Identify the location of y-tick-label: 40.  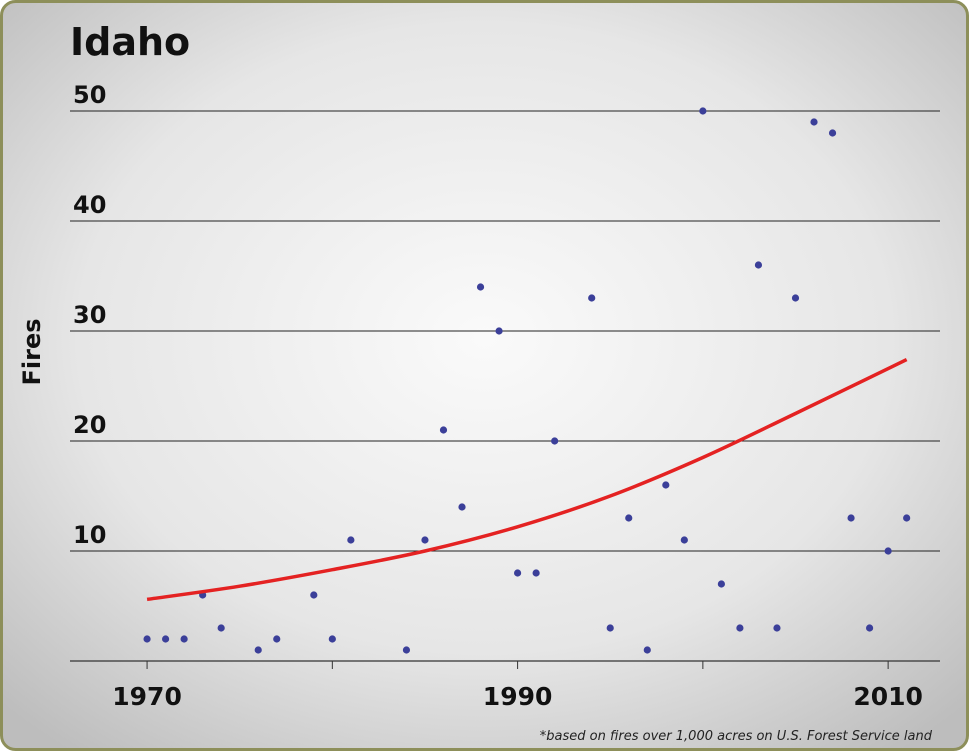
(89, 205).